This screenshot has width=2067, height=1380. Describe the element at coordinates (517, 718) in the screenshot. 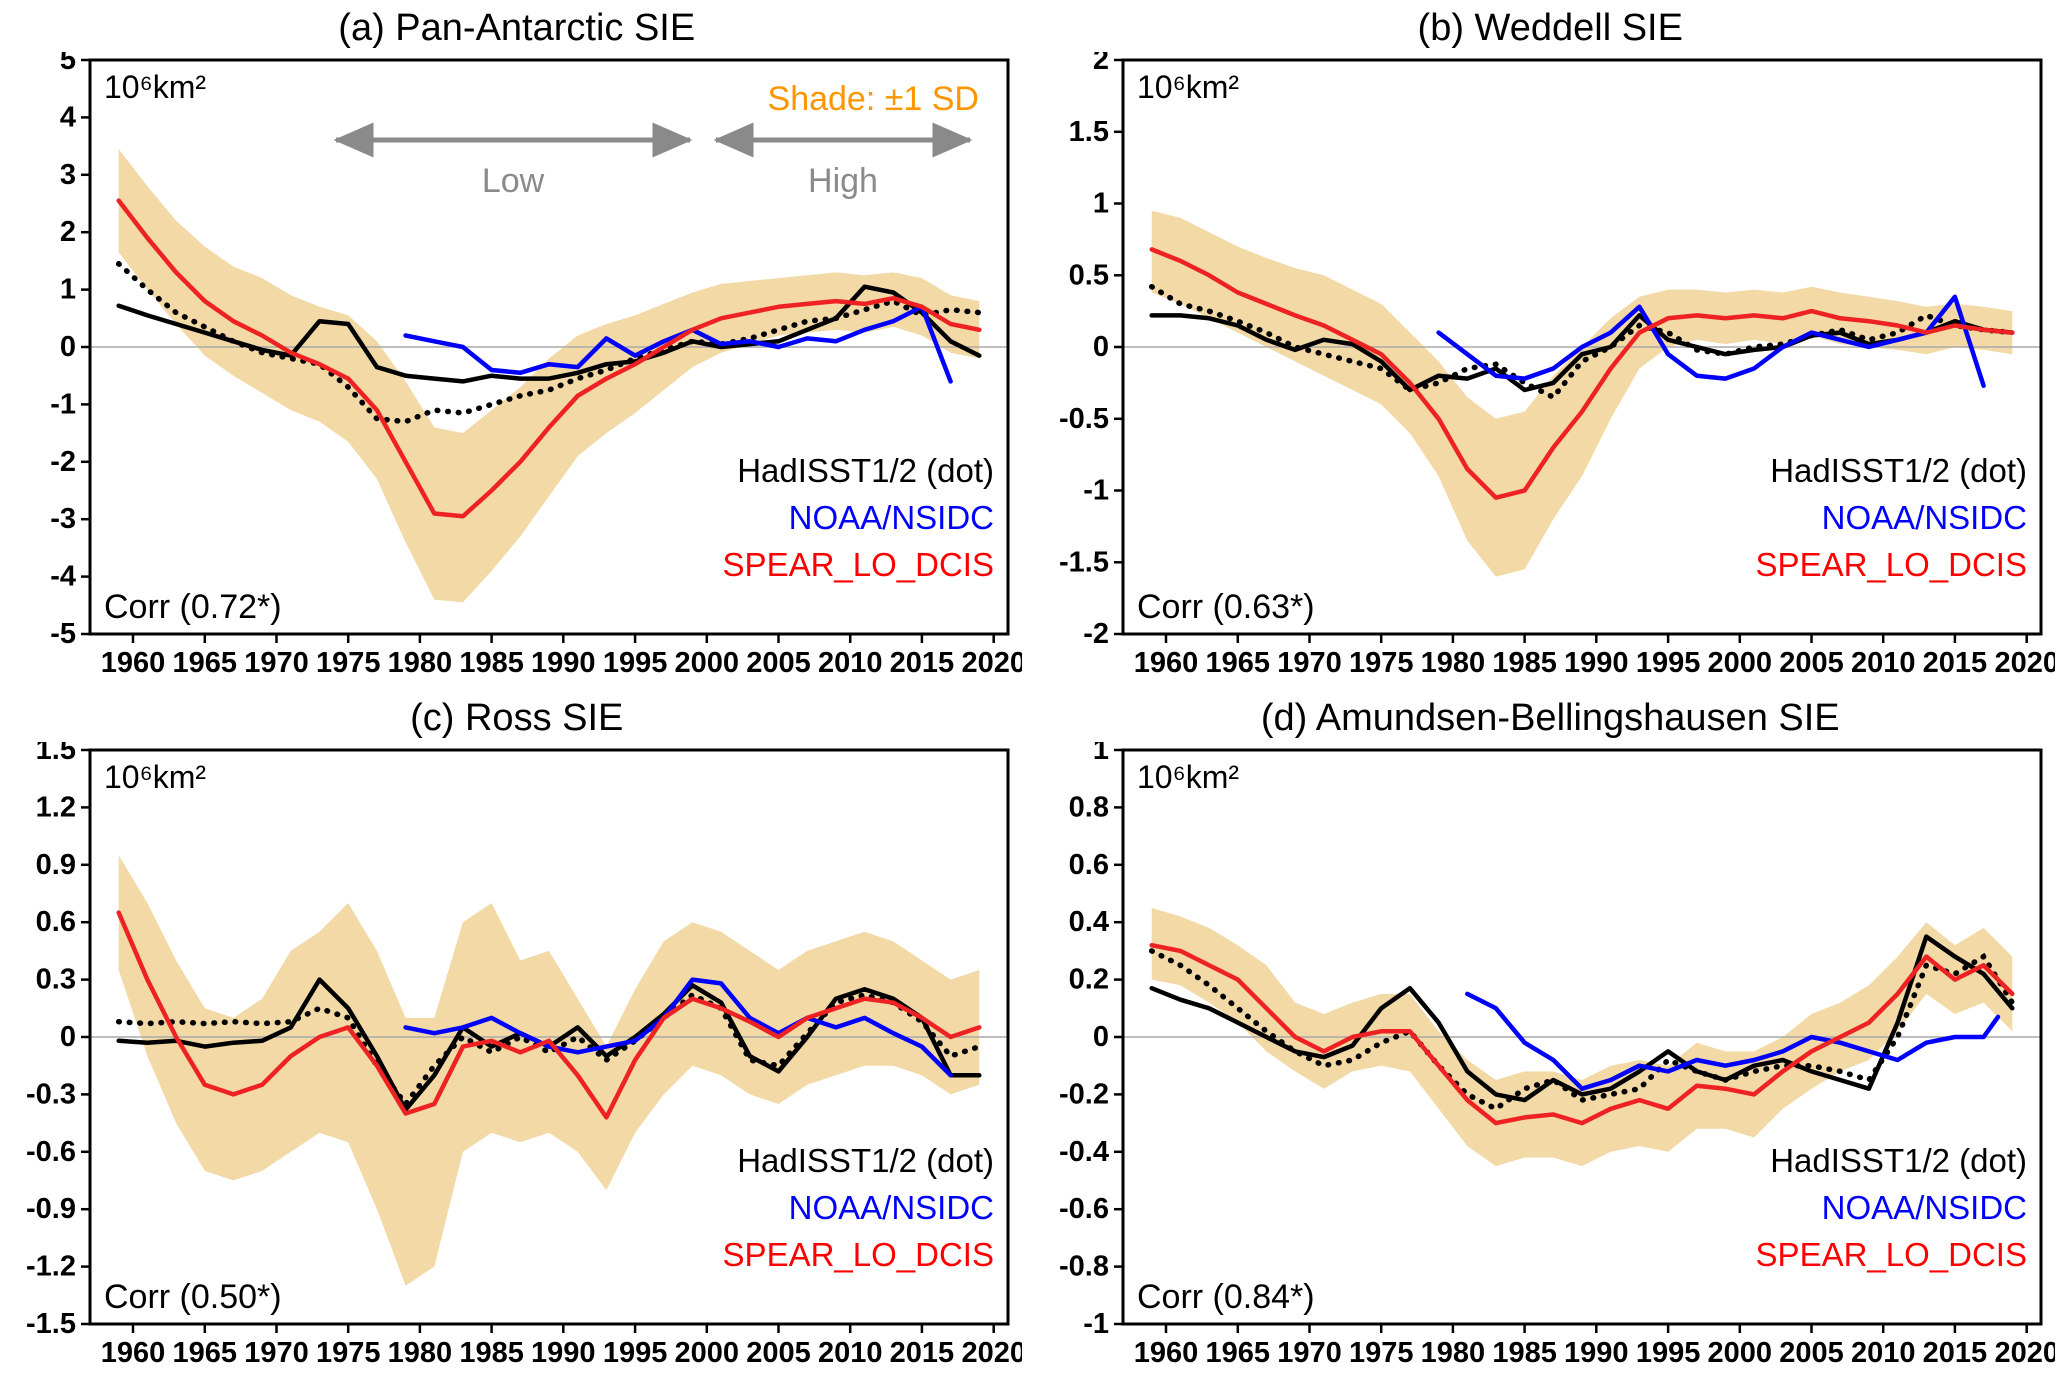

I see `panel-c-title: (c) Ross SIE` at that location.